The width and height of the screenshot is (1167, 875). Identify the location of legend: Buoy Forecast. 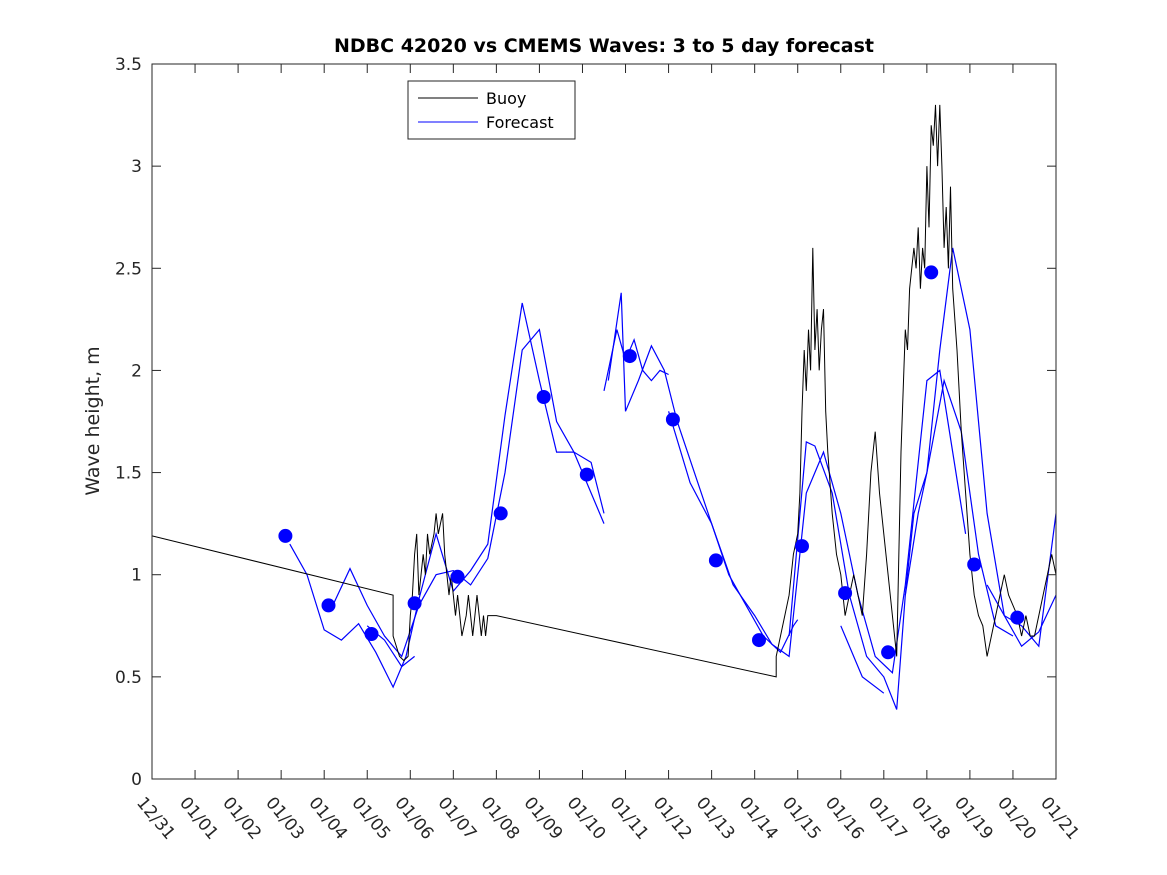
(491, 110).